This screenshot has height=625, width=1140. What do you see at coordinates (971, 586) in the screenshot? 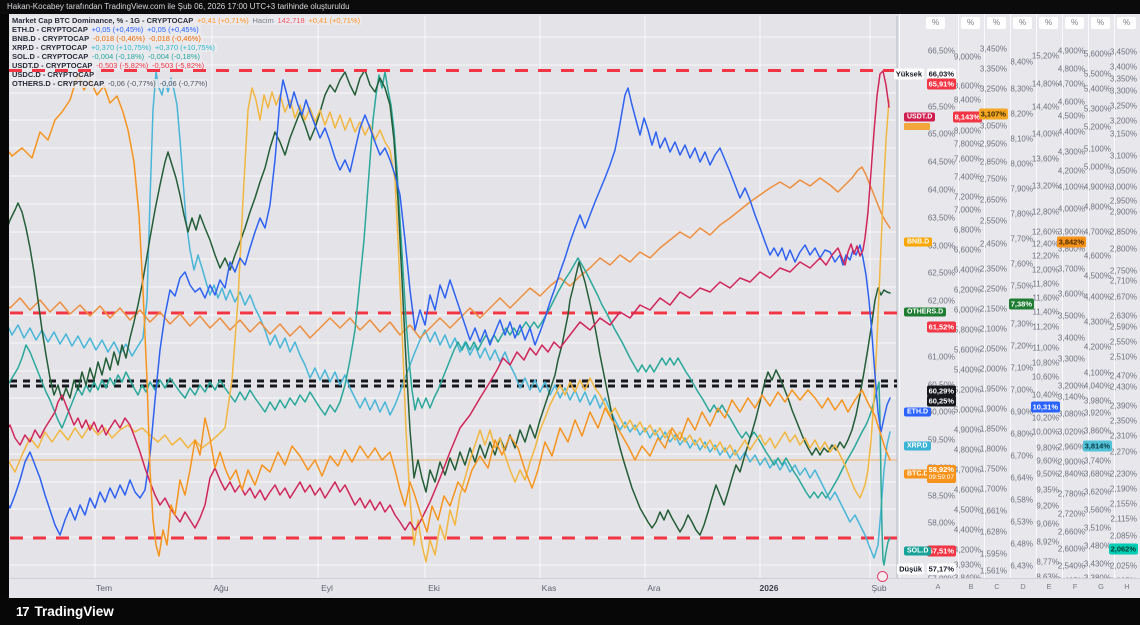
I see `scale-letter-button-B: B` at bounding box center [971, 586].